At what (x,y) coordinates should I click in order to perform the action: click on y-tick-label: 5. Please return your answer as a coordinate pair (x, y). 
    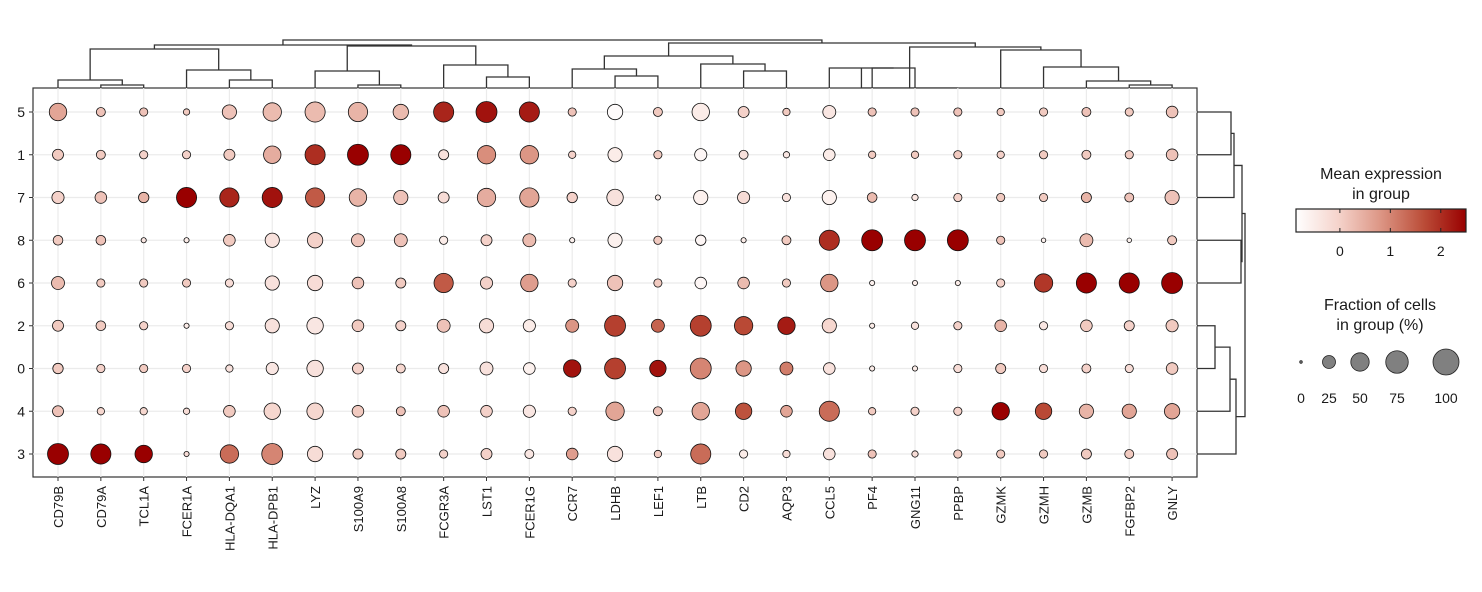
    Looking at the image, I should click on (21, 112).